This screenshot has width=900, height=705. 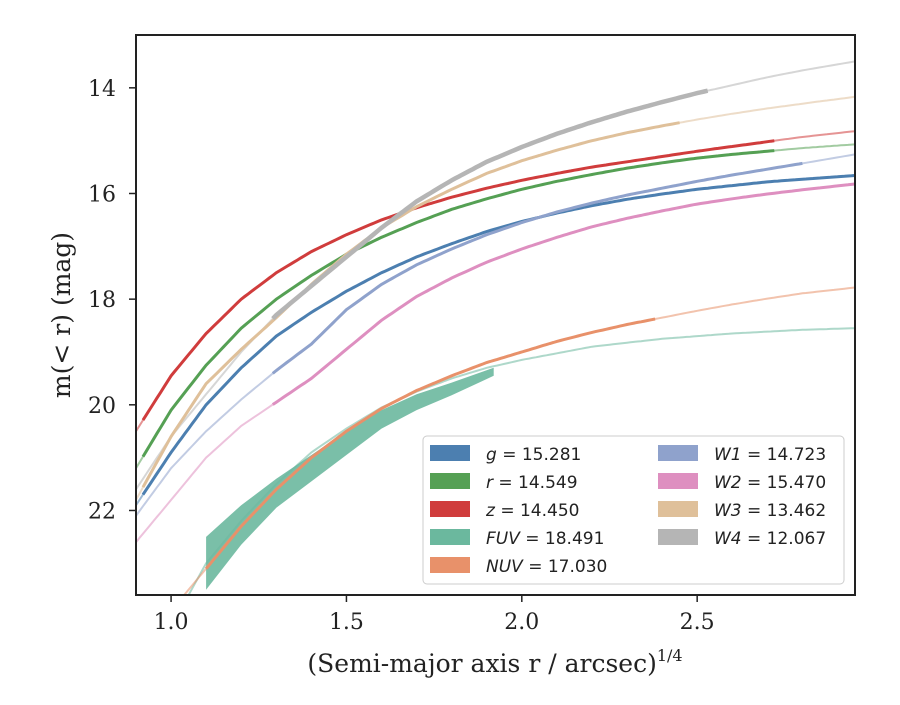 I want to click on y-axis-label: m(< r) (mag), so click(x=61, y=315).